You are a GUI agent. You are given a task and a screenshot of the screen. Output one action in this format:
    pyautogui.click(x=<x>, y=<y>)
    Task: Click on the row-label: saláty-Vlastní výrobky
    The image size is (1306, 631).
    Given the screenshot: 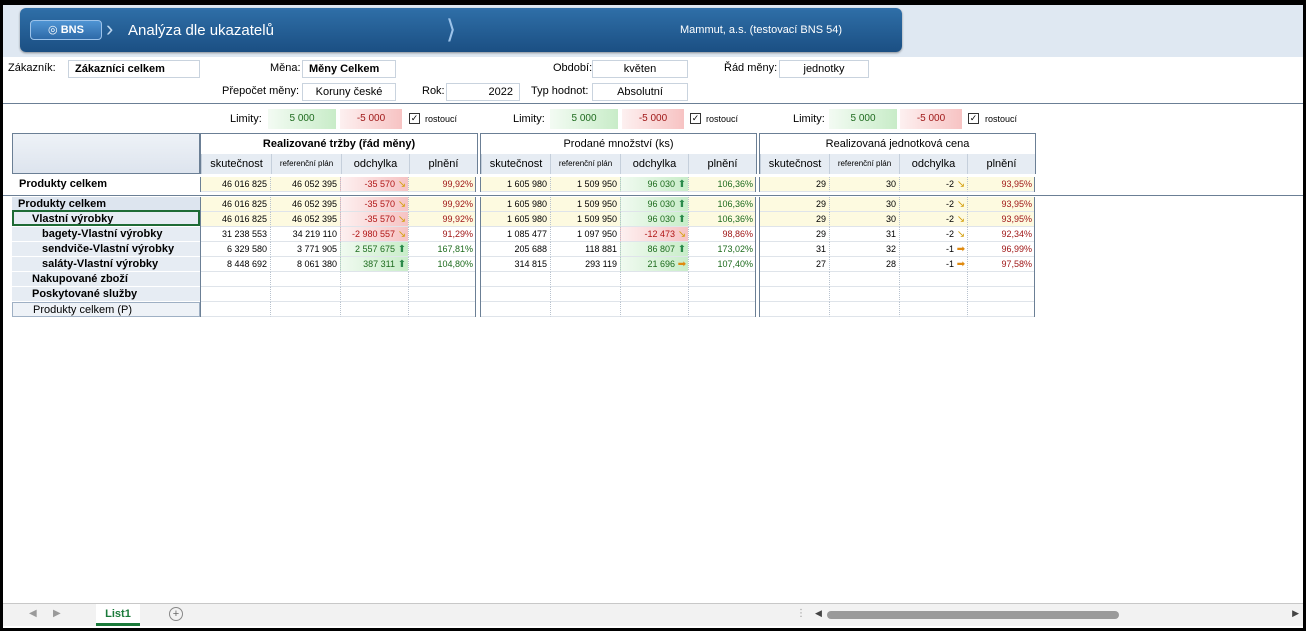 What is the action you would take?
    pyautogui.click(x=106, y=264)
    